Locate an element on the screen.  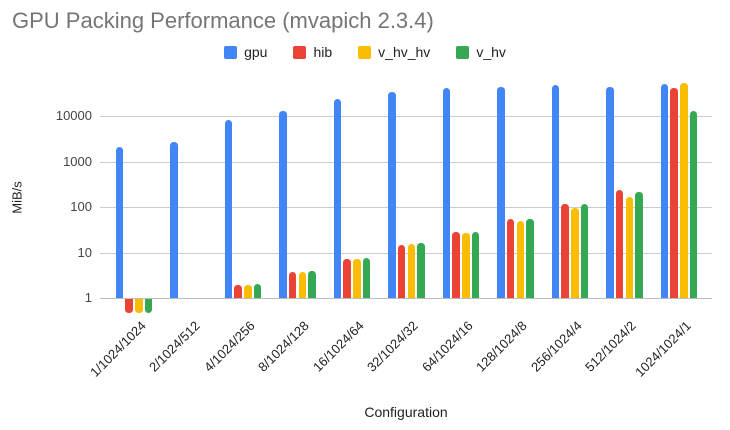
y-axis-title: MiB/s is located at coordinates (17, 197).